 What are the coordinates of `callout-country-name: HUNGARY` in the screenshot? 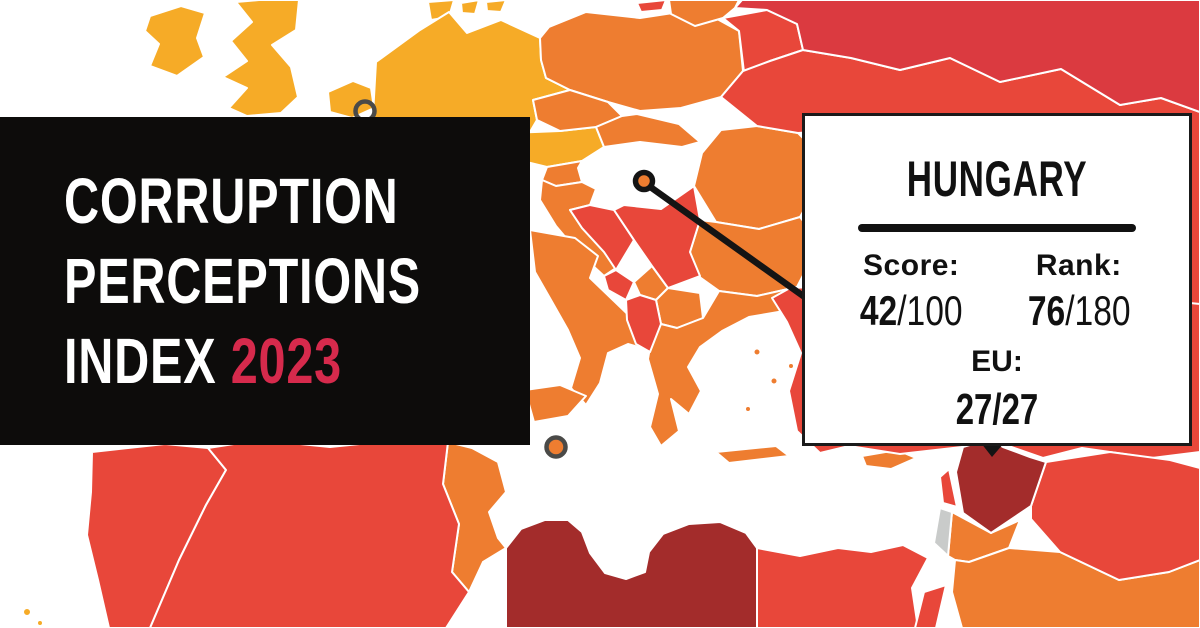 It's located at (997, 179).